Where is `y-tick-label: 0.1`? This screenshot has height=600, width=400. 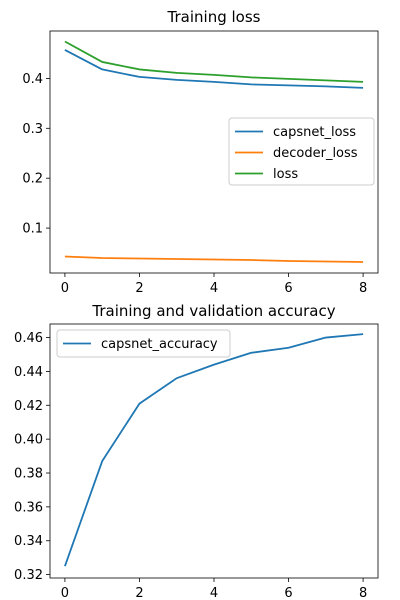 y-tick-label: 0.1 is located at coordinates (32, 229).